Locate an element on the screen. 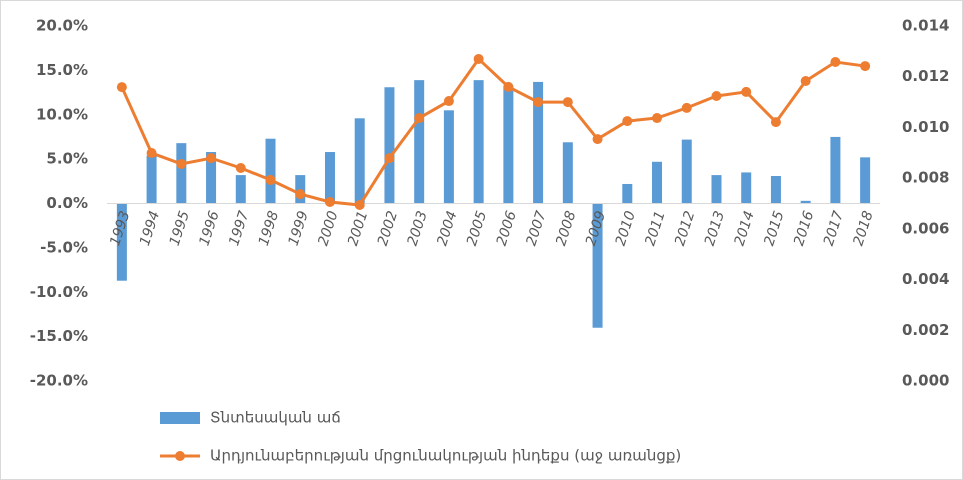 The image size is (963, 480). legend-marker is located at coordinates (180, 456).